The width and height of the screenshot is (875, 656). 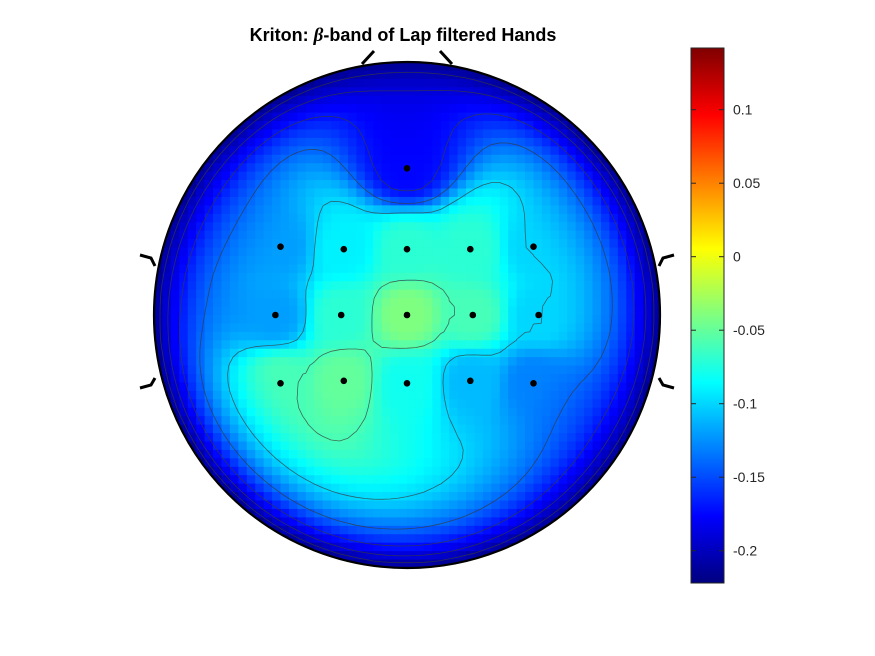 What do you see at coordinates (344, 381) in the screenshot?
I see `electrode-dot` at bounding box center [344, 381].